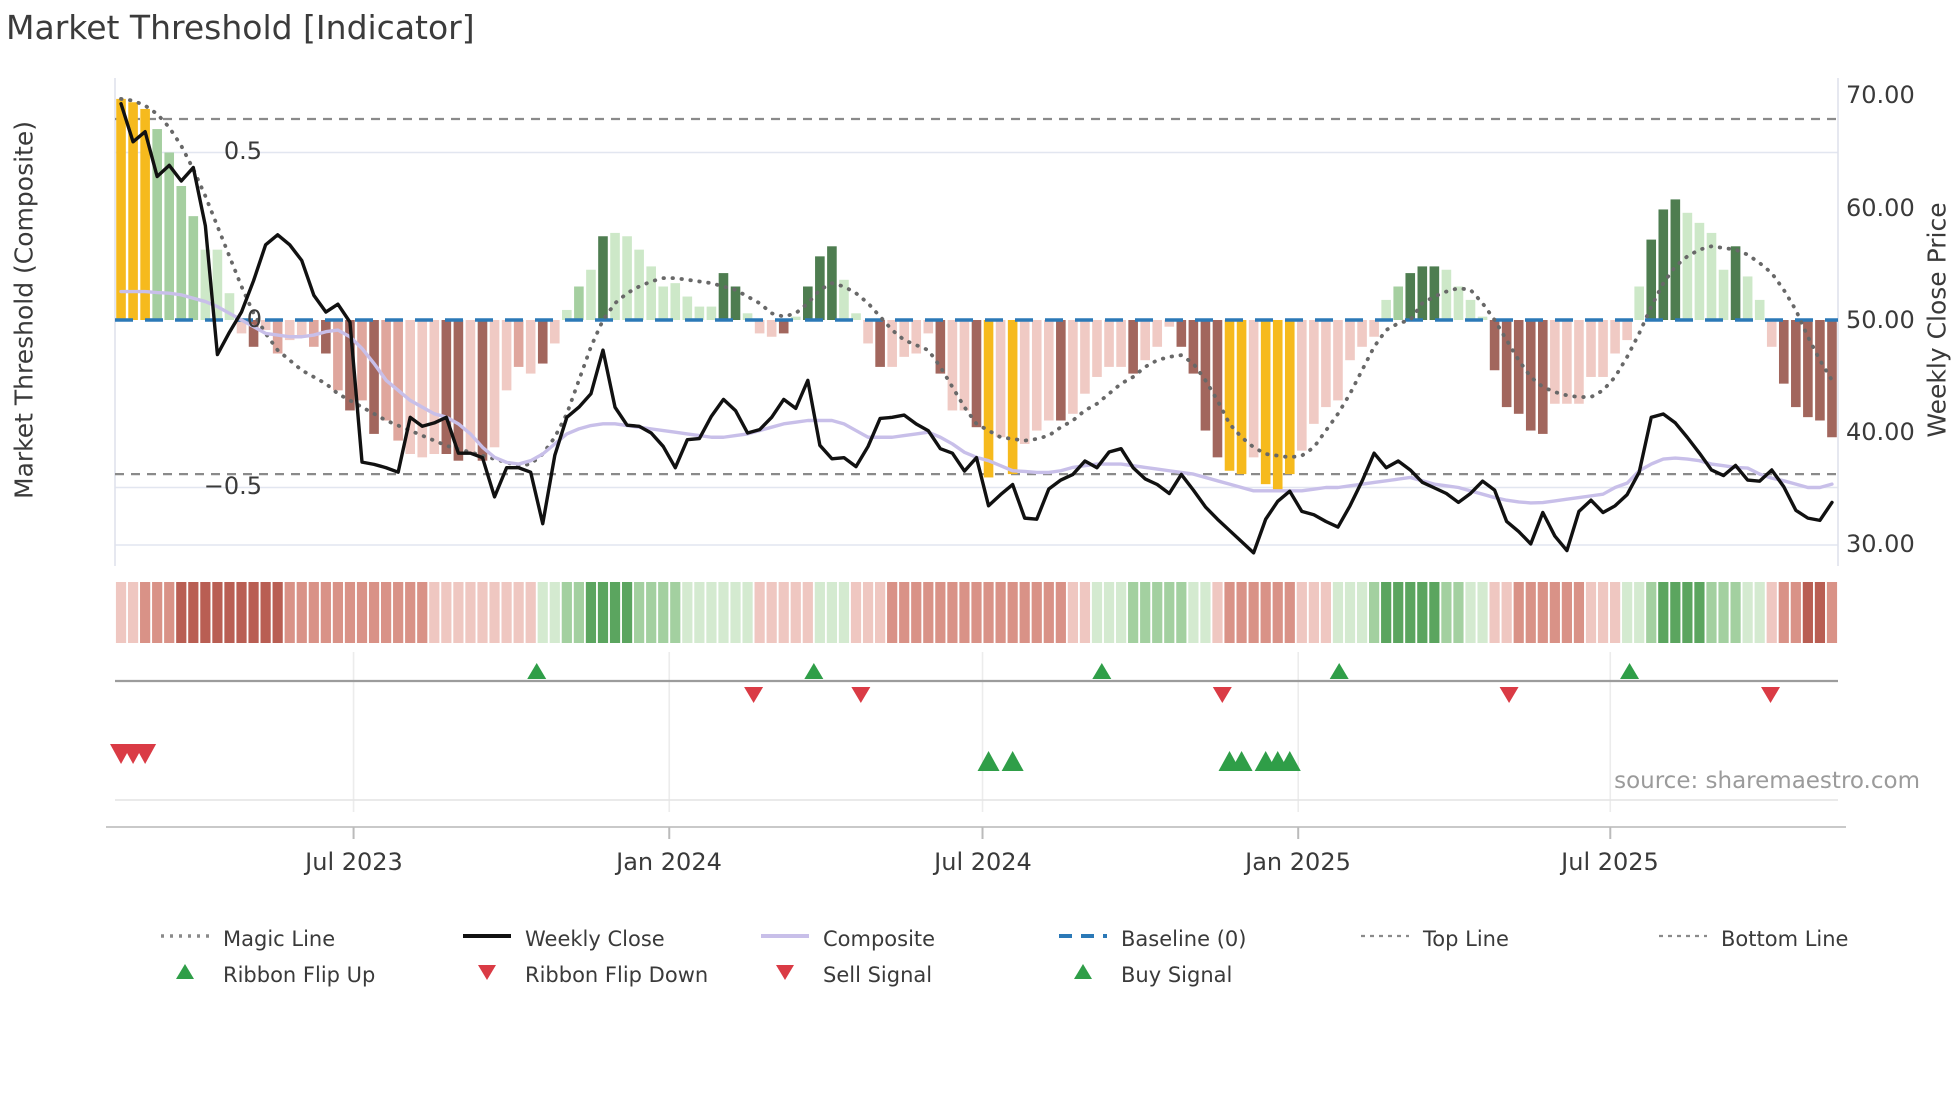  What do you see at coordinates (354, 862) in the screenshot?
I see `x-tick-jul-2023: Jul 2023` at bounding box center [354, 862].